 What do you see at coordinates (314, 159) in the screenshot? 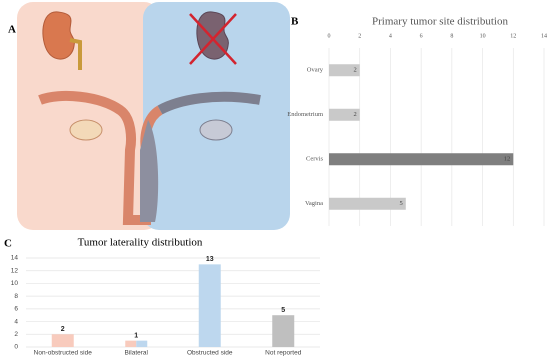
I see `y-tick-label: Cervis` at bounding box center [314, 159].